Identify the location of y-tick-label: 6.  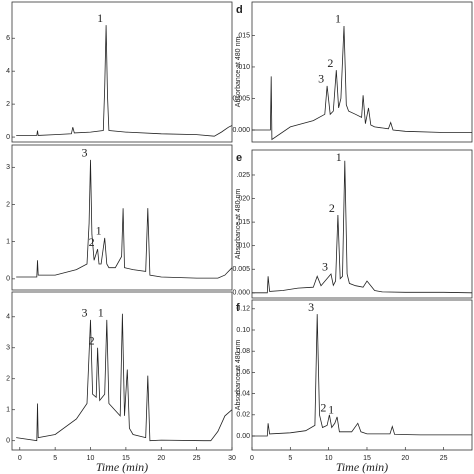
(8, 38).